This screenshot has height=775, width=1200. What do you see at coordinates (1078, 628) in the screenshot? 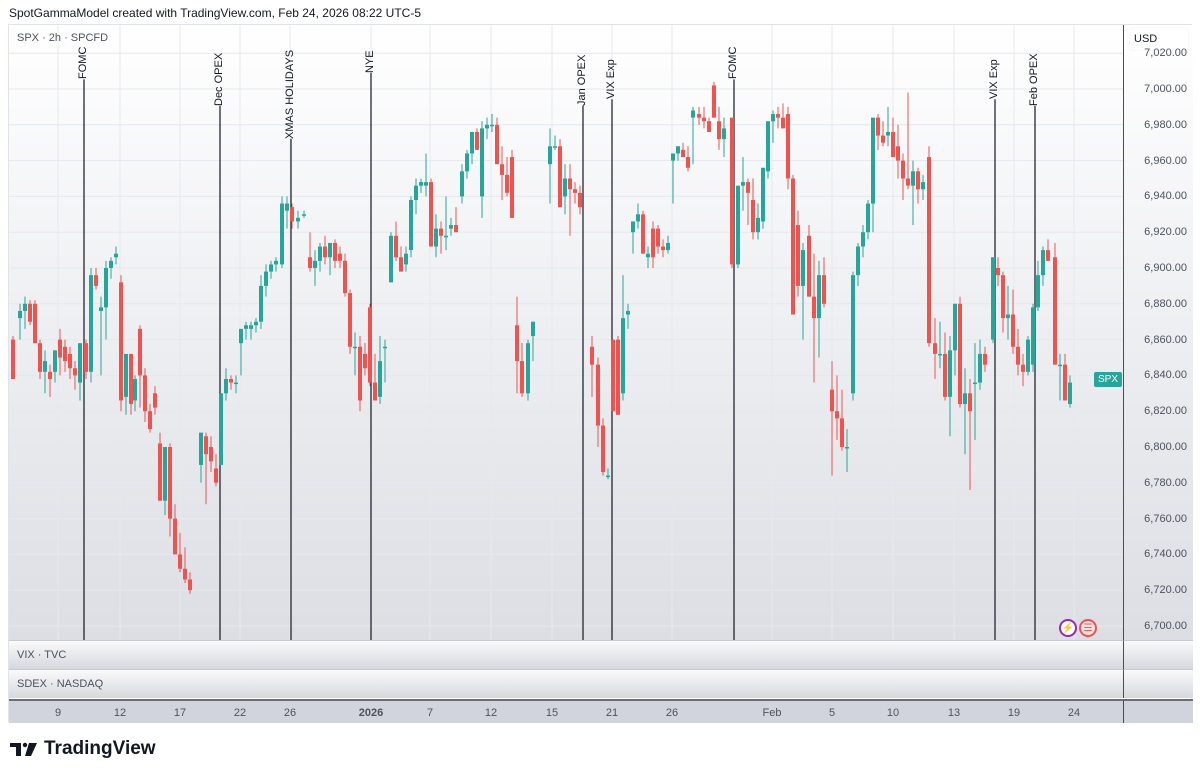
I see `event-icons: ⚡ ☰` at bounding box center [1078, 628].